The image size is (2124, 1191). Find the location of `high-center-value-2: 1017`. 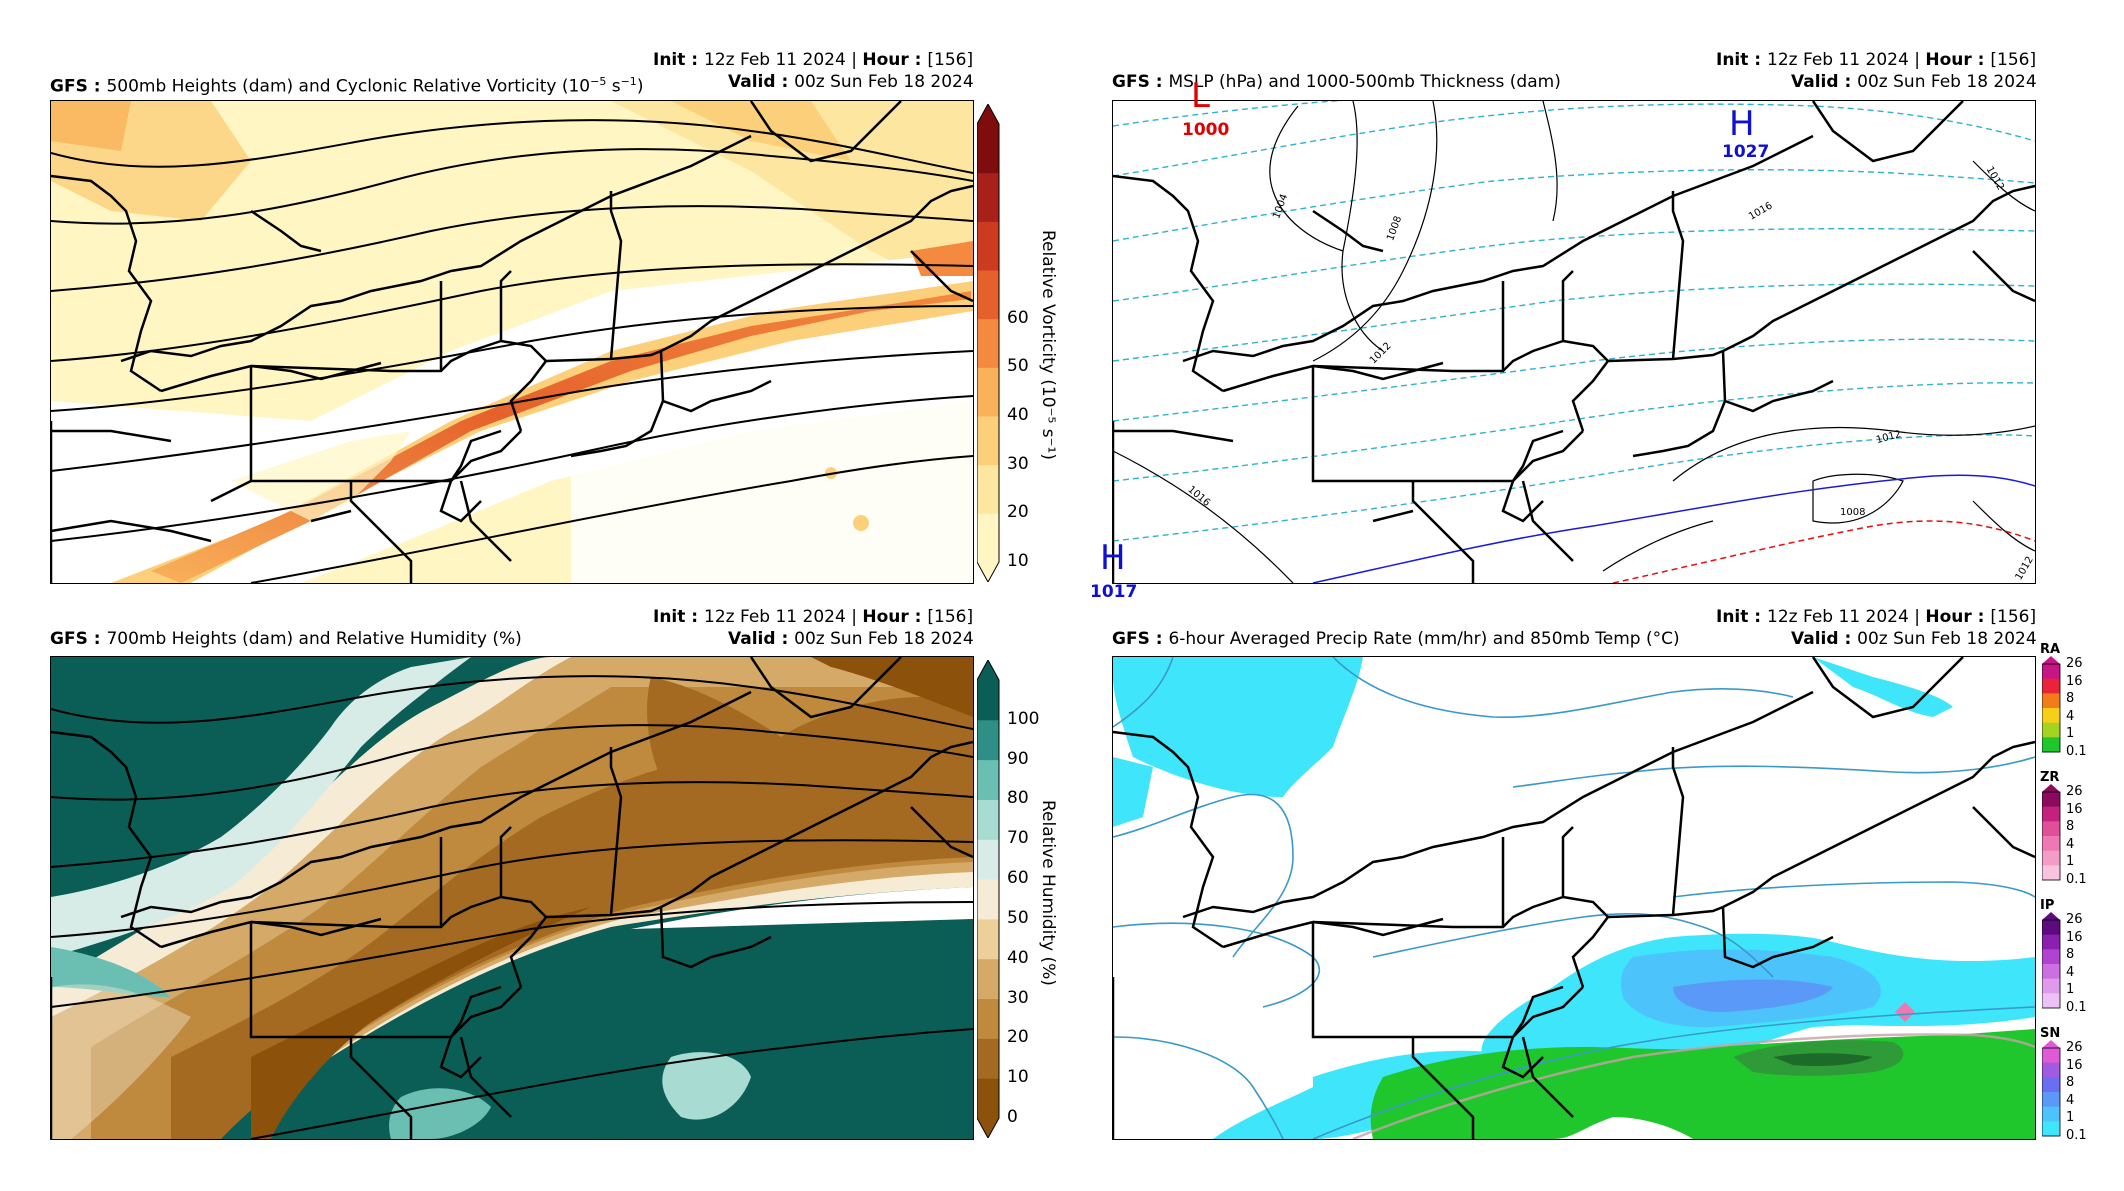

high-center-value-2: 1017 is located at coordinates (1114, 592).